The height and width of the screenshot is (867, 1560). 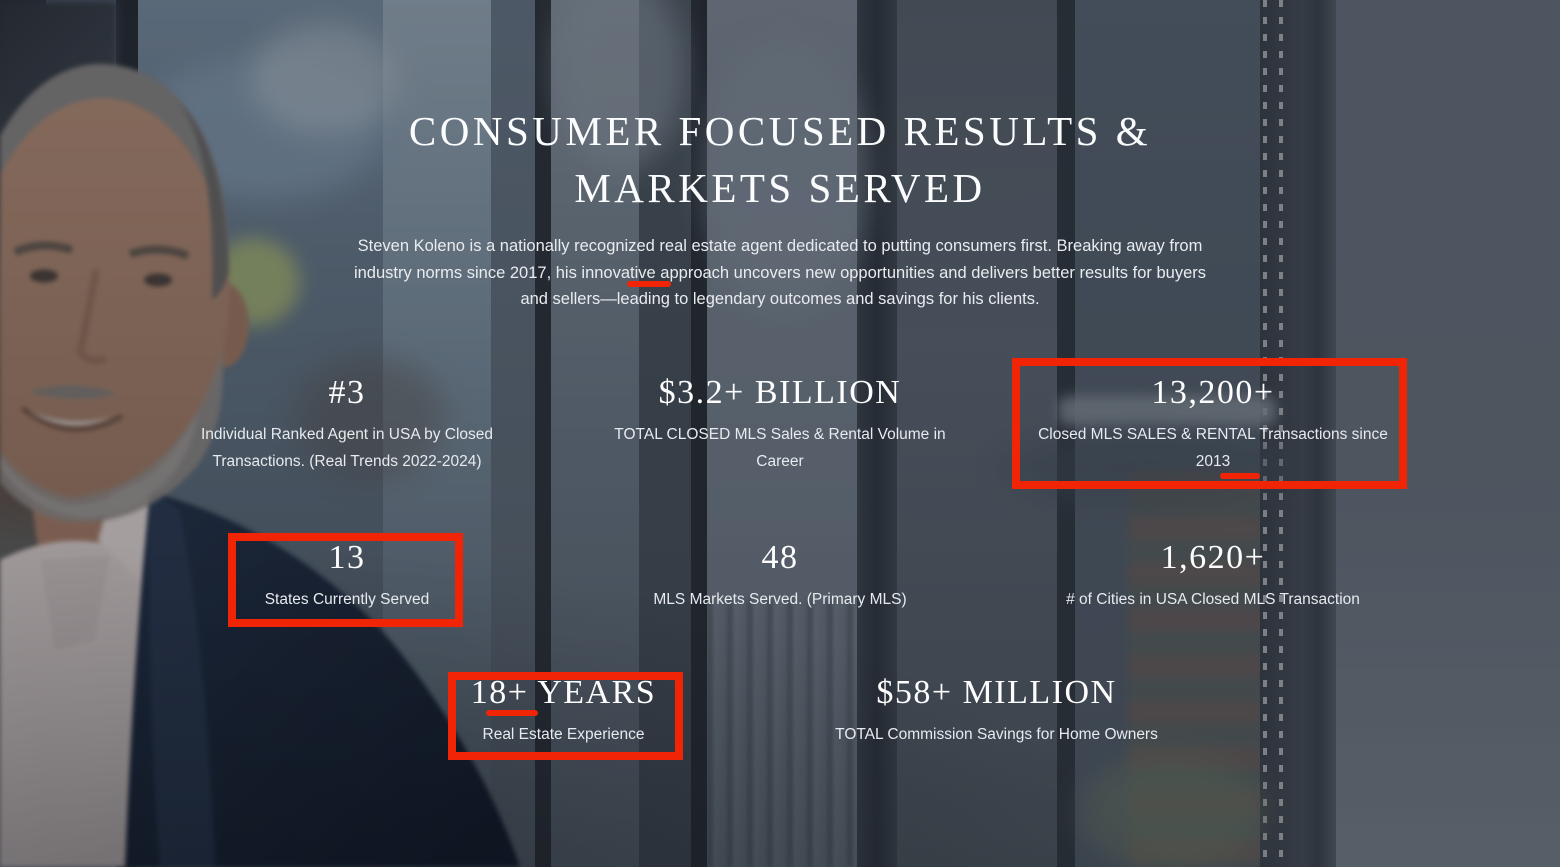 What do you see at coordinates (1213, 557) in the screenshot?
I see `stat-value: 1,620+` at bounding box center [1213, 557].